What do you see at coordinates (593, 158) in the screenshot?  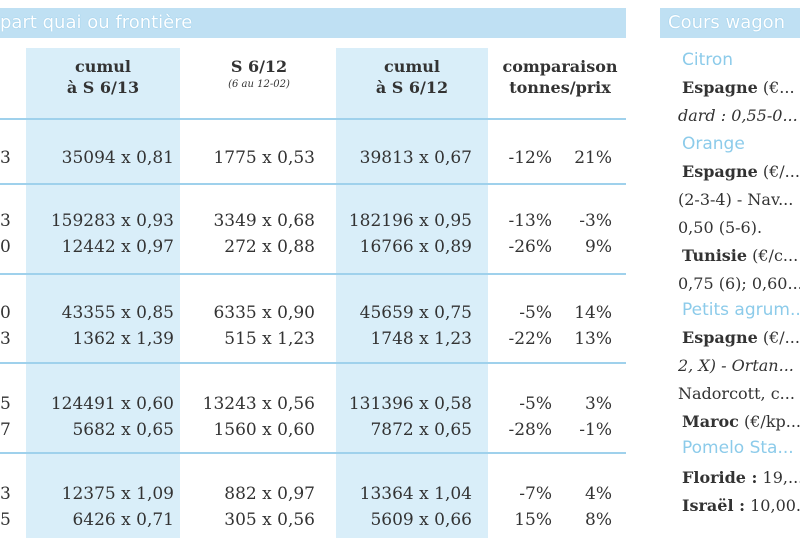 I see `cell-prix: 21%` at bounding box center [593, 158].